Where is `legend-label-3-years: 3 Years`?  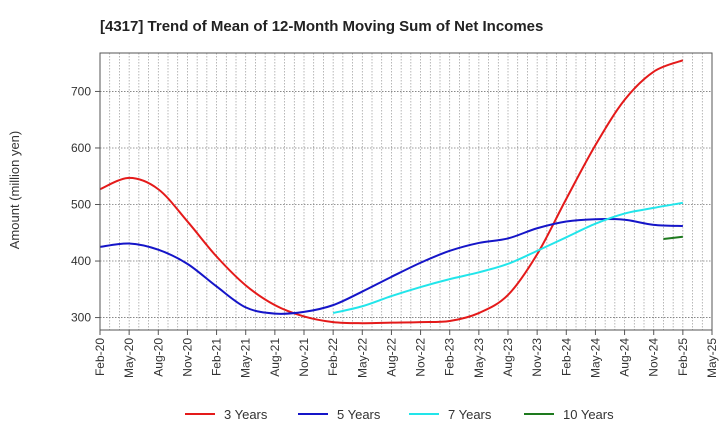
legend-label-3-years: 3 Years is located at coordinates (246, 414).